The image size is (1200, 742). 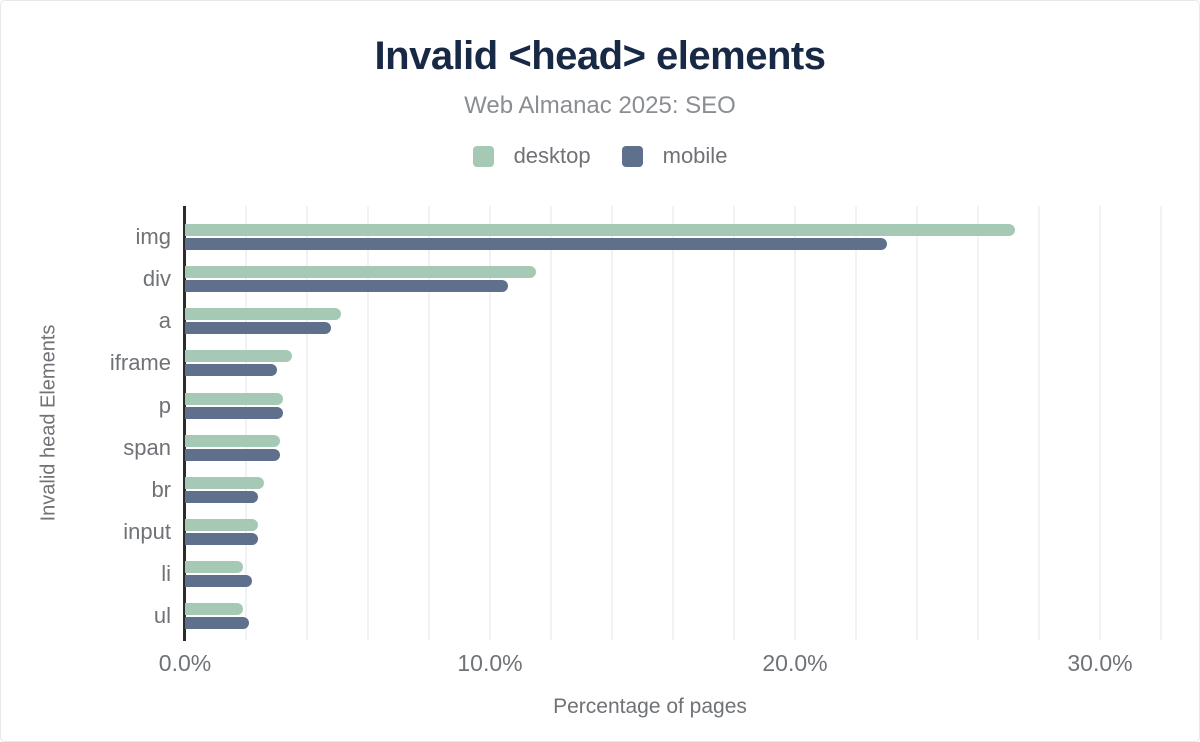 I want to click on bar-desktop-div, so click(x=360, y=271).